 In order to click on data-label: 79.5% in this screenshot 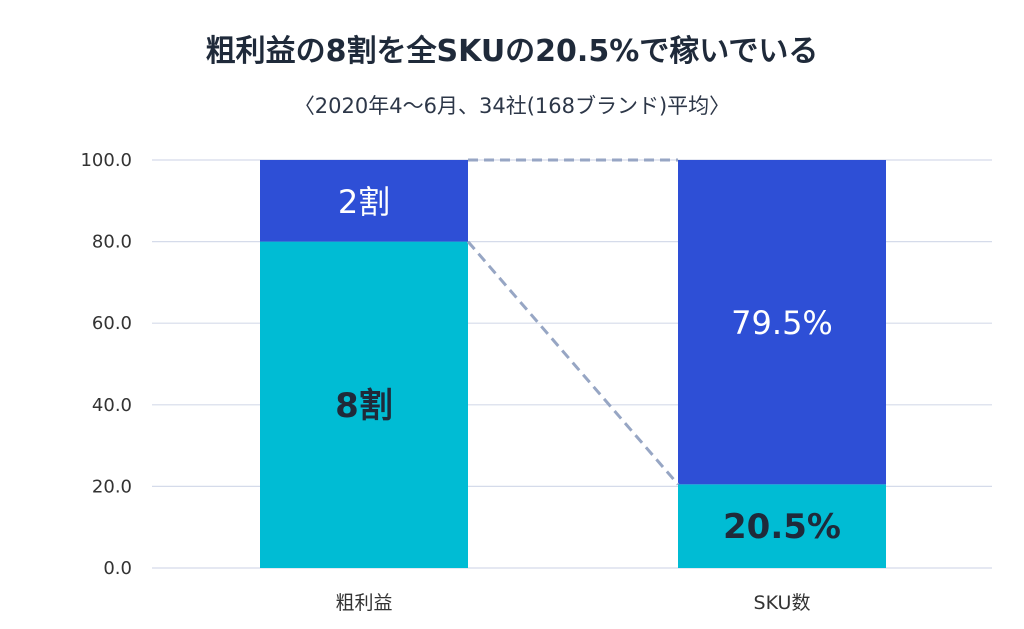, I will do `click(782, 323)`.